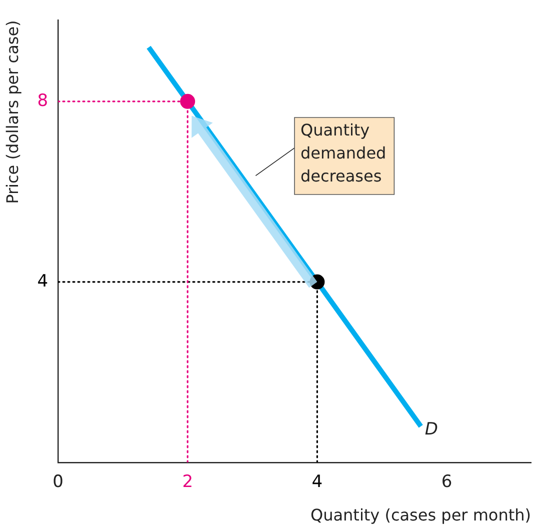 The height and width of the screenshot is (530, 539). What do you see at coordinates (58, 482) in the screenshot?
I see `x-tick-label: 0` at bounding box center [58, 482].